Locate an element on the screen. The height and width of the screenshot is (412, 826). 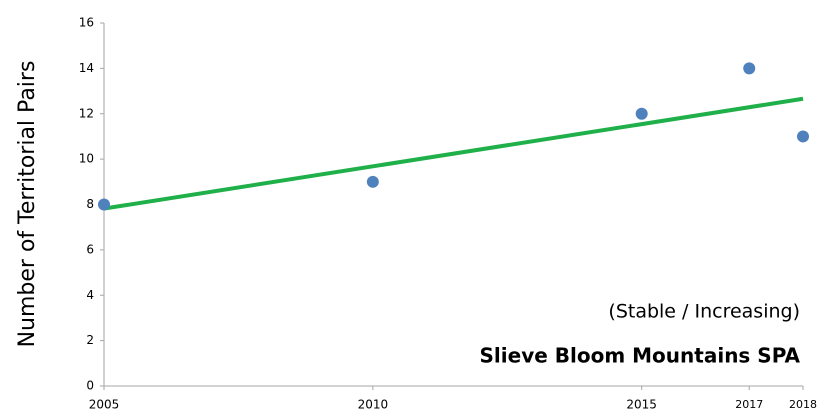
y-tick-label: 16 is located at coordinates (86, 23).